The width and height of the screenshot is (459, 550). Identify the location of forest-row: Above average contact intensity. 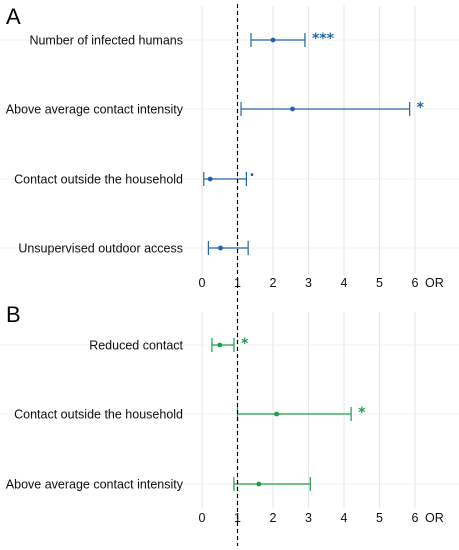
(158, 484).